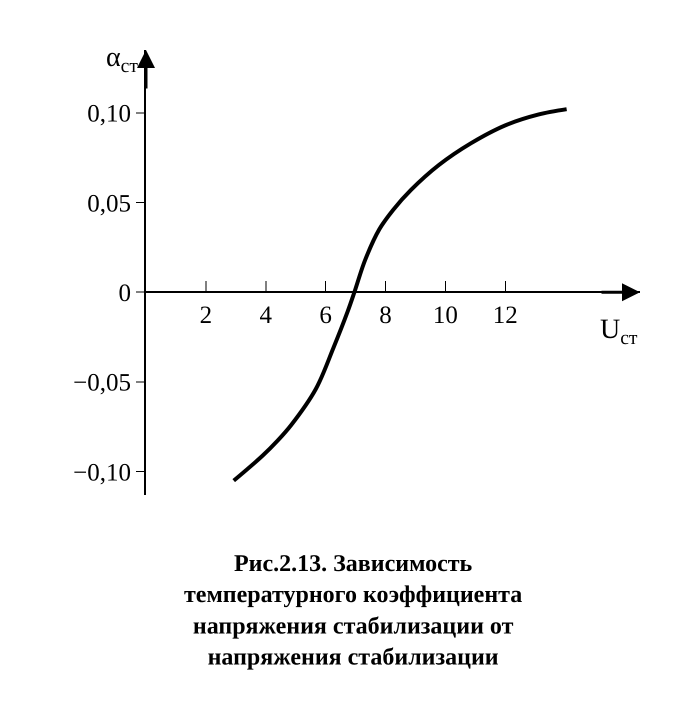 Image resolution: width=681 pixels, height=713 pixels. Describe the element at coordinates (505, 316) in the screenshot. I see `x-tick-label: 12` at that location.